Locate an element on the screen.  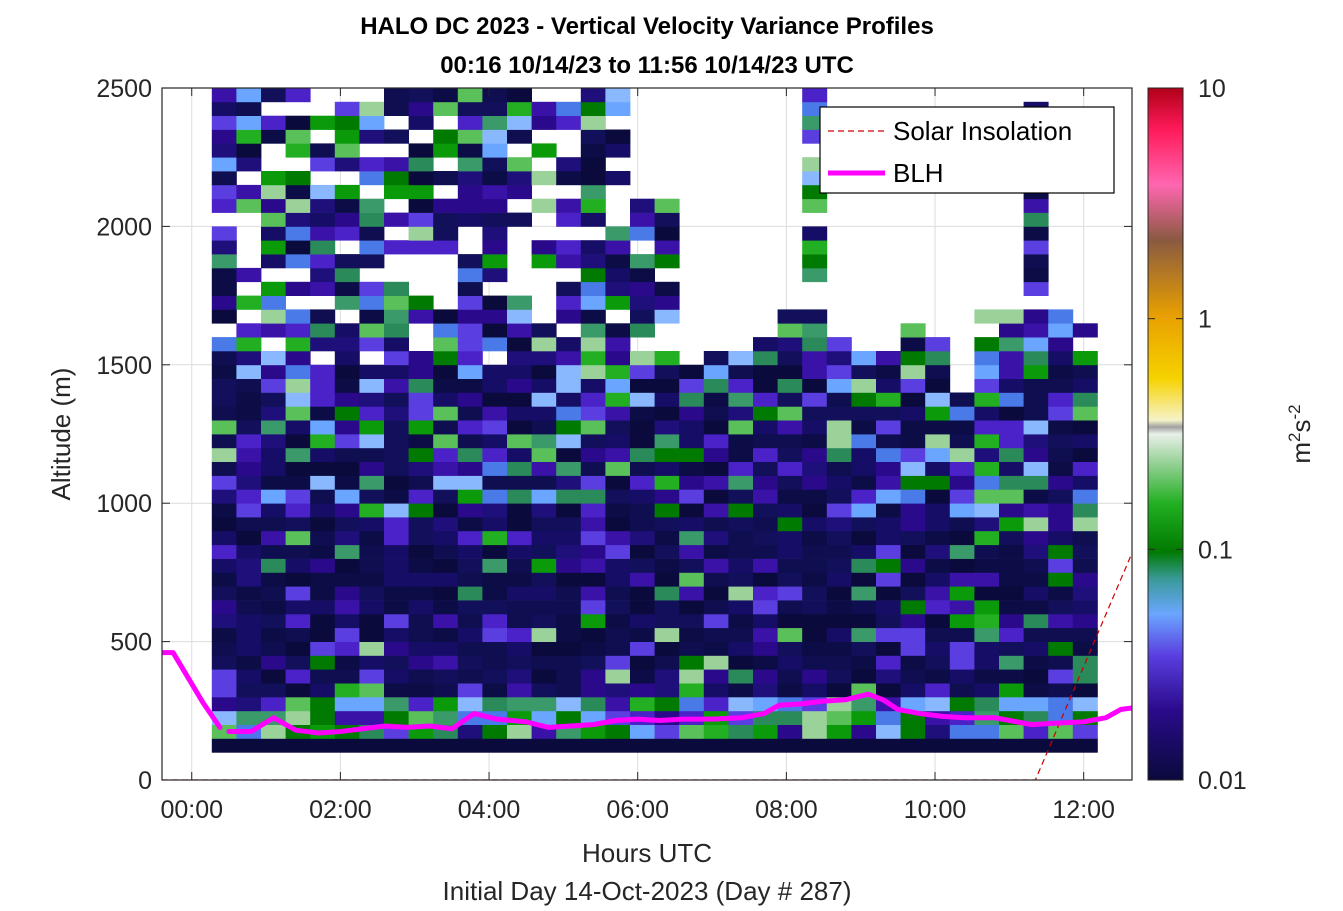
x-axis-label: Hours UTC is located at coordinates (647, 853).